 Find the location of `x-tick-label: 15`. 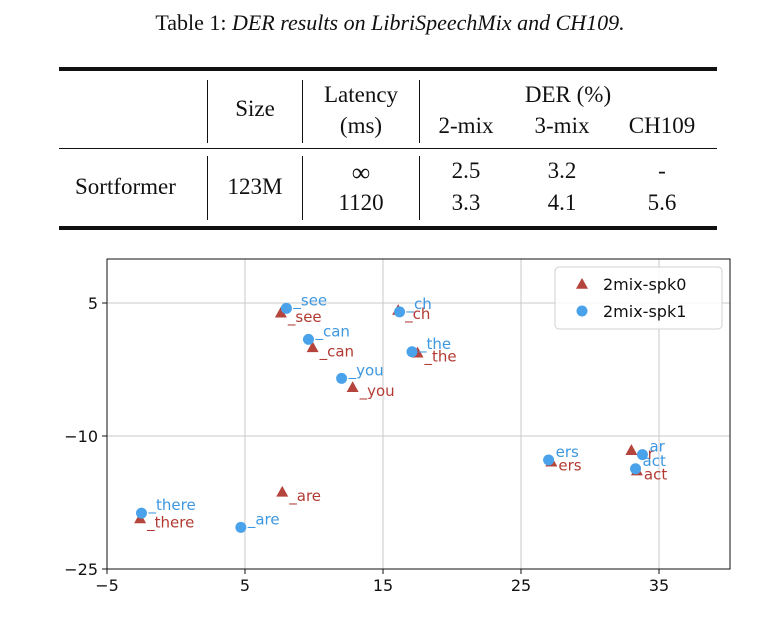

x-tick-label: 15 is located at coordinates (383, 585).